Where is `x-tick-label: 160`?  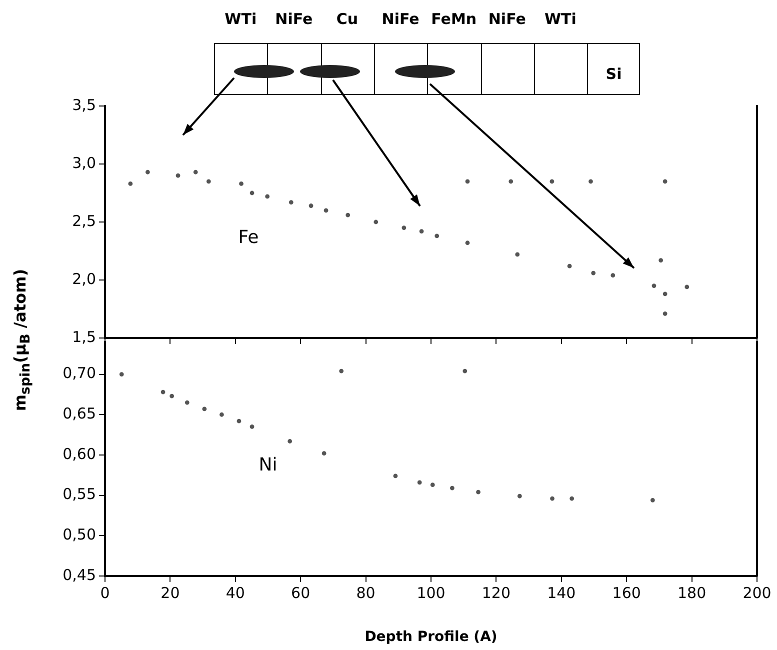
x-tick-label: 160 is located at coordinates (626, 593).